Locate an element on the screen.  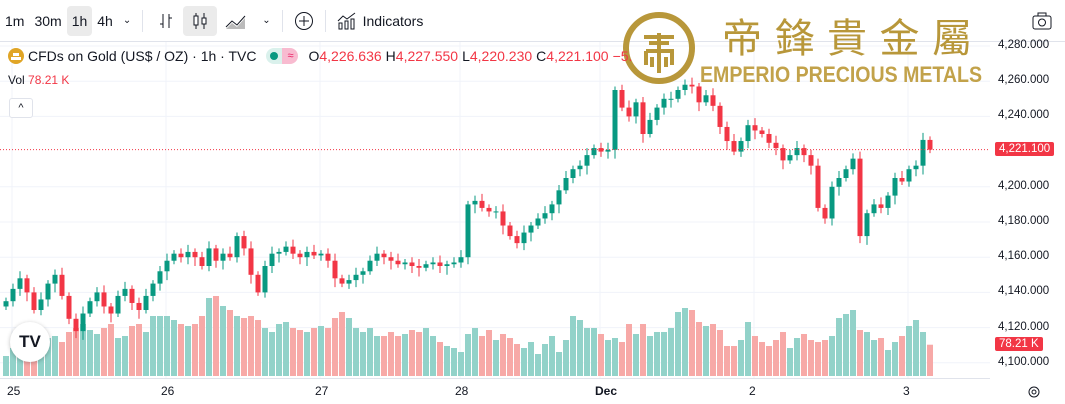
candles-icon is located at coordinates (200, 20).